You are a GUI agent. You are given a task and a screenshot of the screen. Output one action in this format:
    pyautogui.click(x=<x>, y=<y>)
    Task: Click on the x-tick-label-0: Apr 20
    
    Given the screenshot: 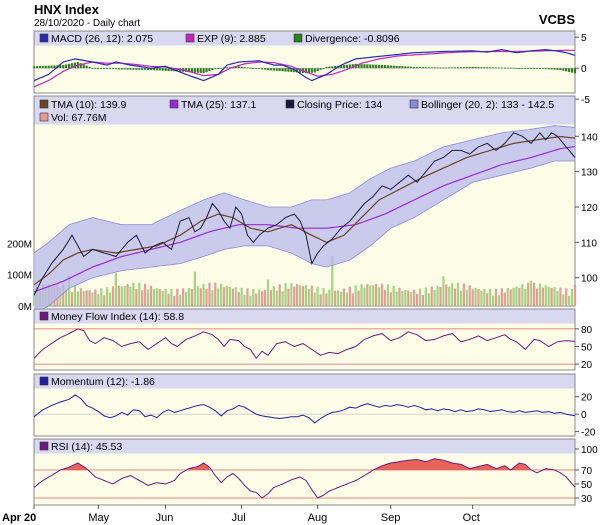 What is the action you would take?
    pyautogui.click(x=19, y=518)
    